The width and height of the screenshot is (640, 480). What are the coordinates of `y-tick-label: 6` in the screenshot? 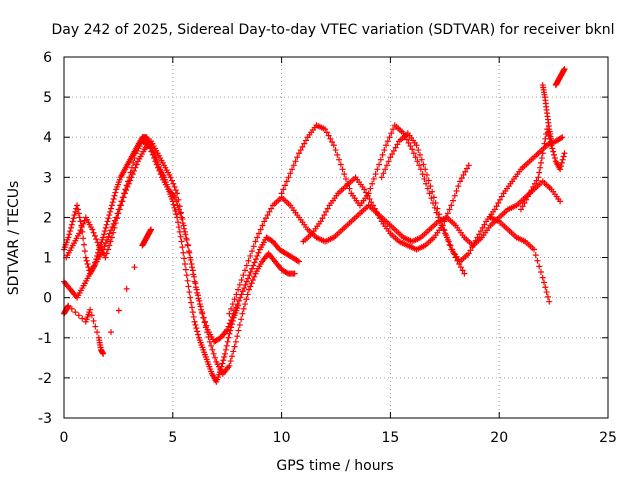 It's located at (47, 58).